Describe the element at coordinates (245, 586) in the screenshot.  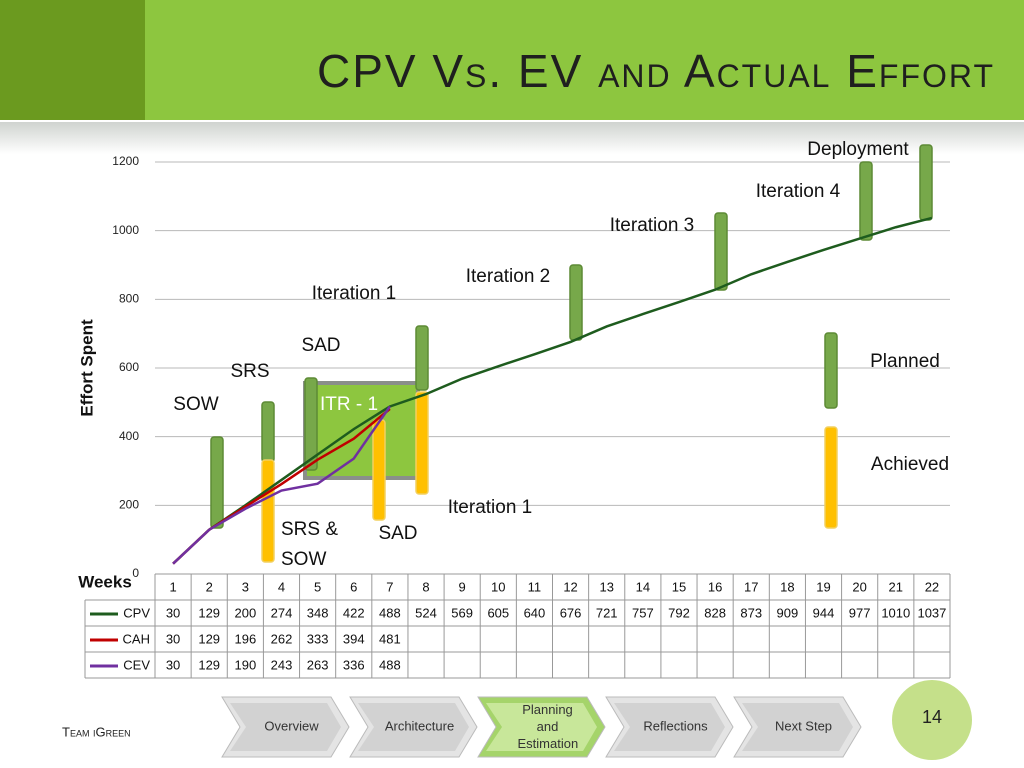
I see `x-tick-label: 3` at that location.